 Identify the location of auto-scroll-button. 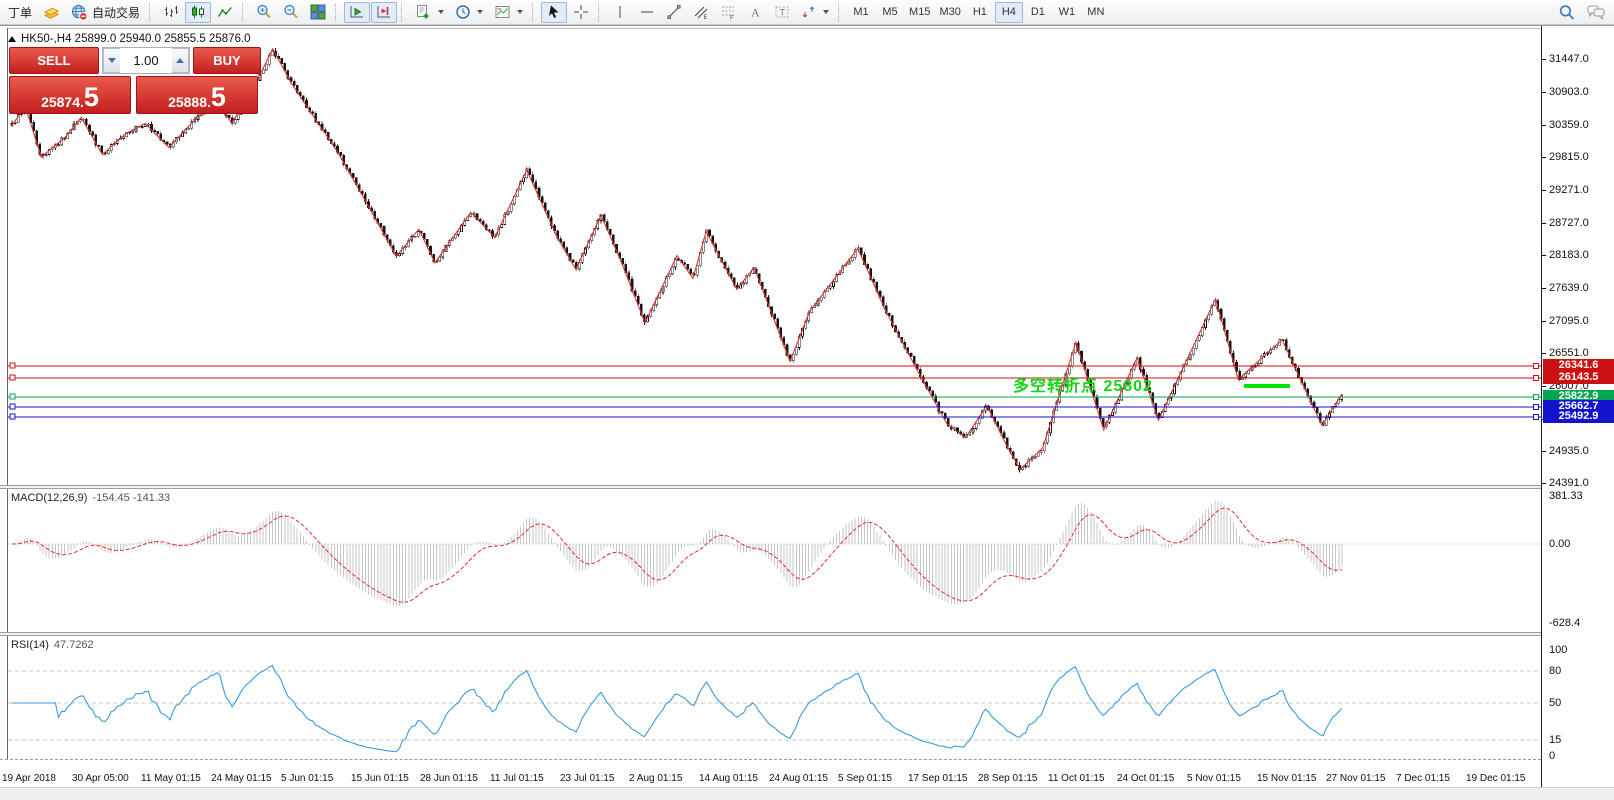
(357, 12).